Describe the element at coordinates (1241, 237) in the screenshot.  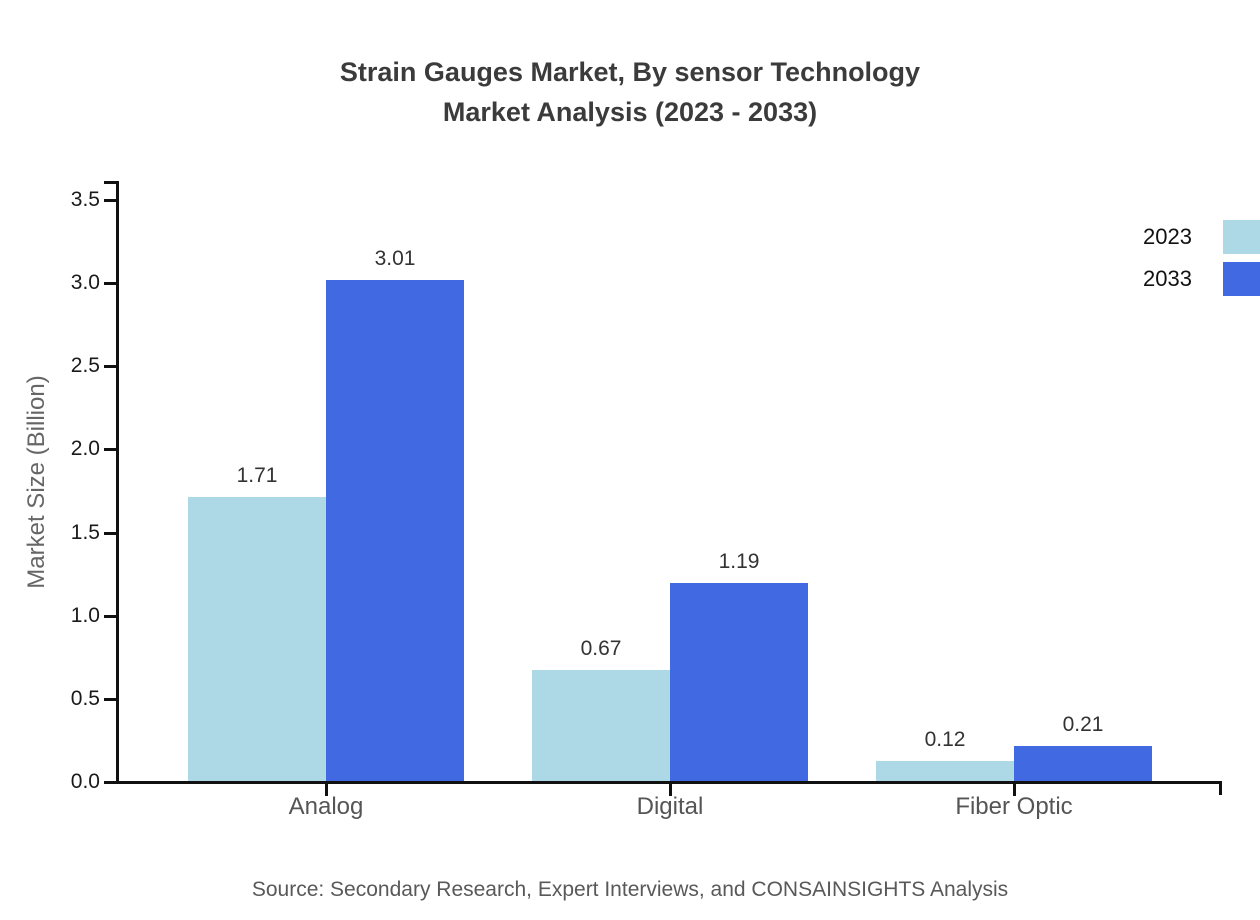
I see `legend-swatch-2023` at that location.